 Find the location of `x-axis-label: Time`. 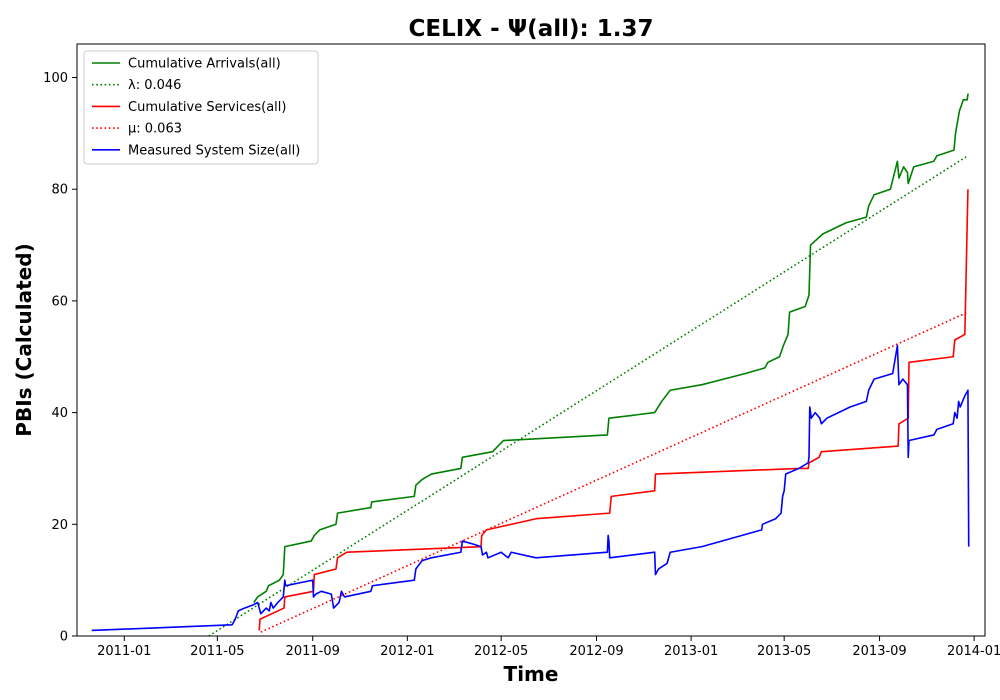

x-axis-label: Time is located at coordinates (531, 674).